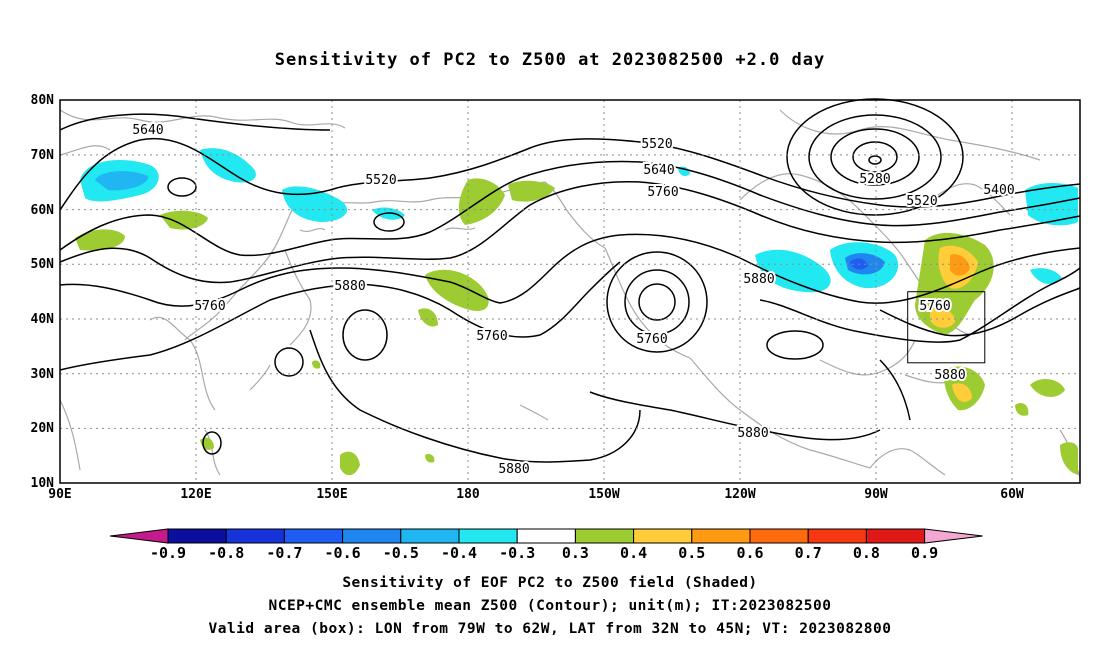  I want to click on lat-label: 50N, so click(43, 264).